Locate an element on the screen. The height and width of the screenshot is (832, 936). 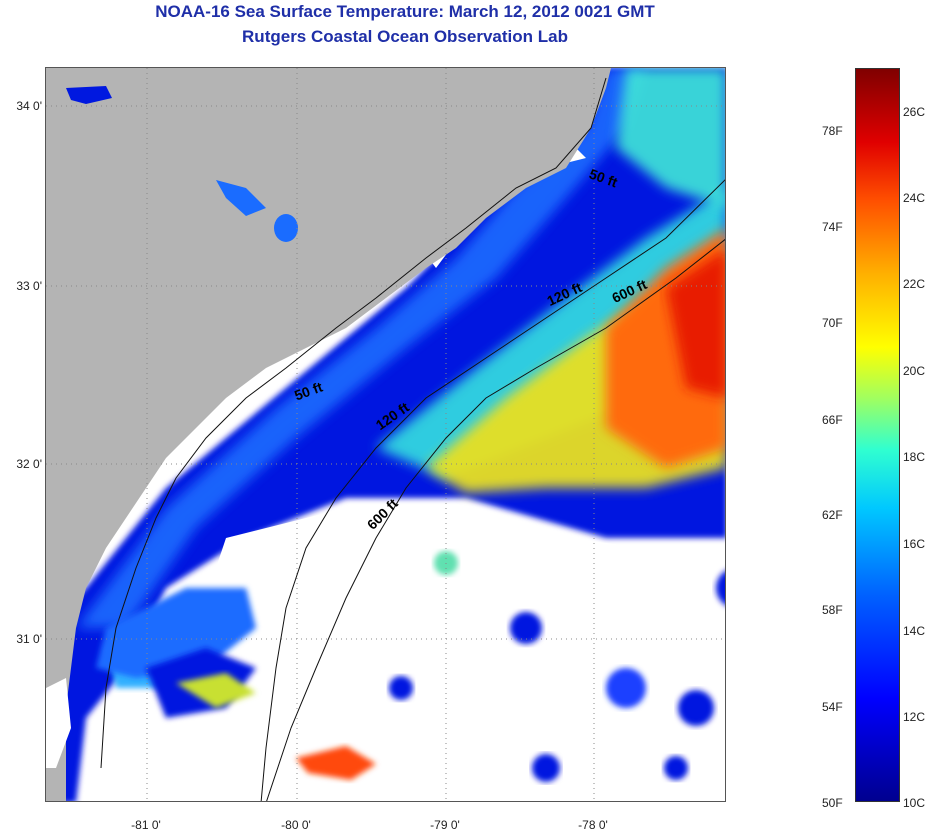
lat-label-34: 34 0' is located at coordinates (29, 106).